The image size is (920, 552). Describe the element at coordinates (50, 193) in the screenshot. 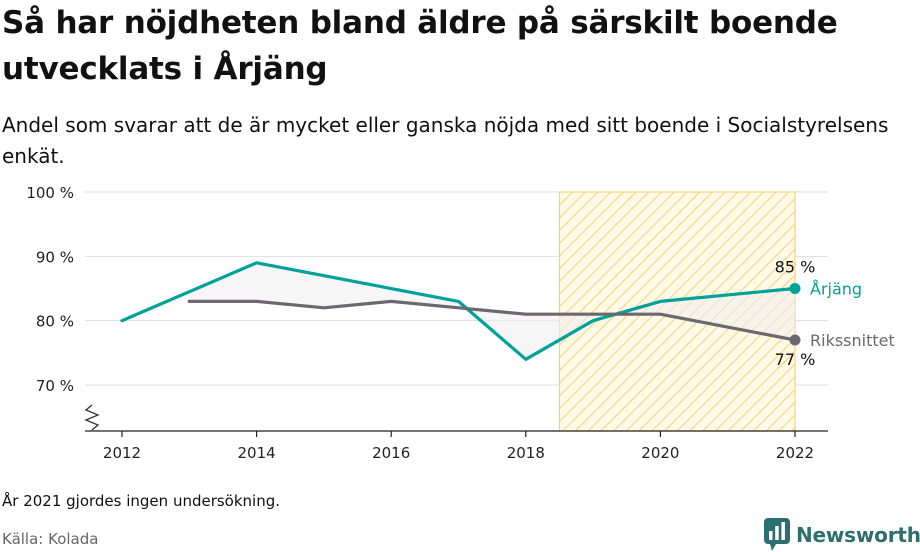

I see `y-tick-label: 100 %` at that location.